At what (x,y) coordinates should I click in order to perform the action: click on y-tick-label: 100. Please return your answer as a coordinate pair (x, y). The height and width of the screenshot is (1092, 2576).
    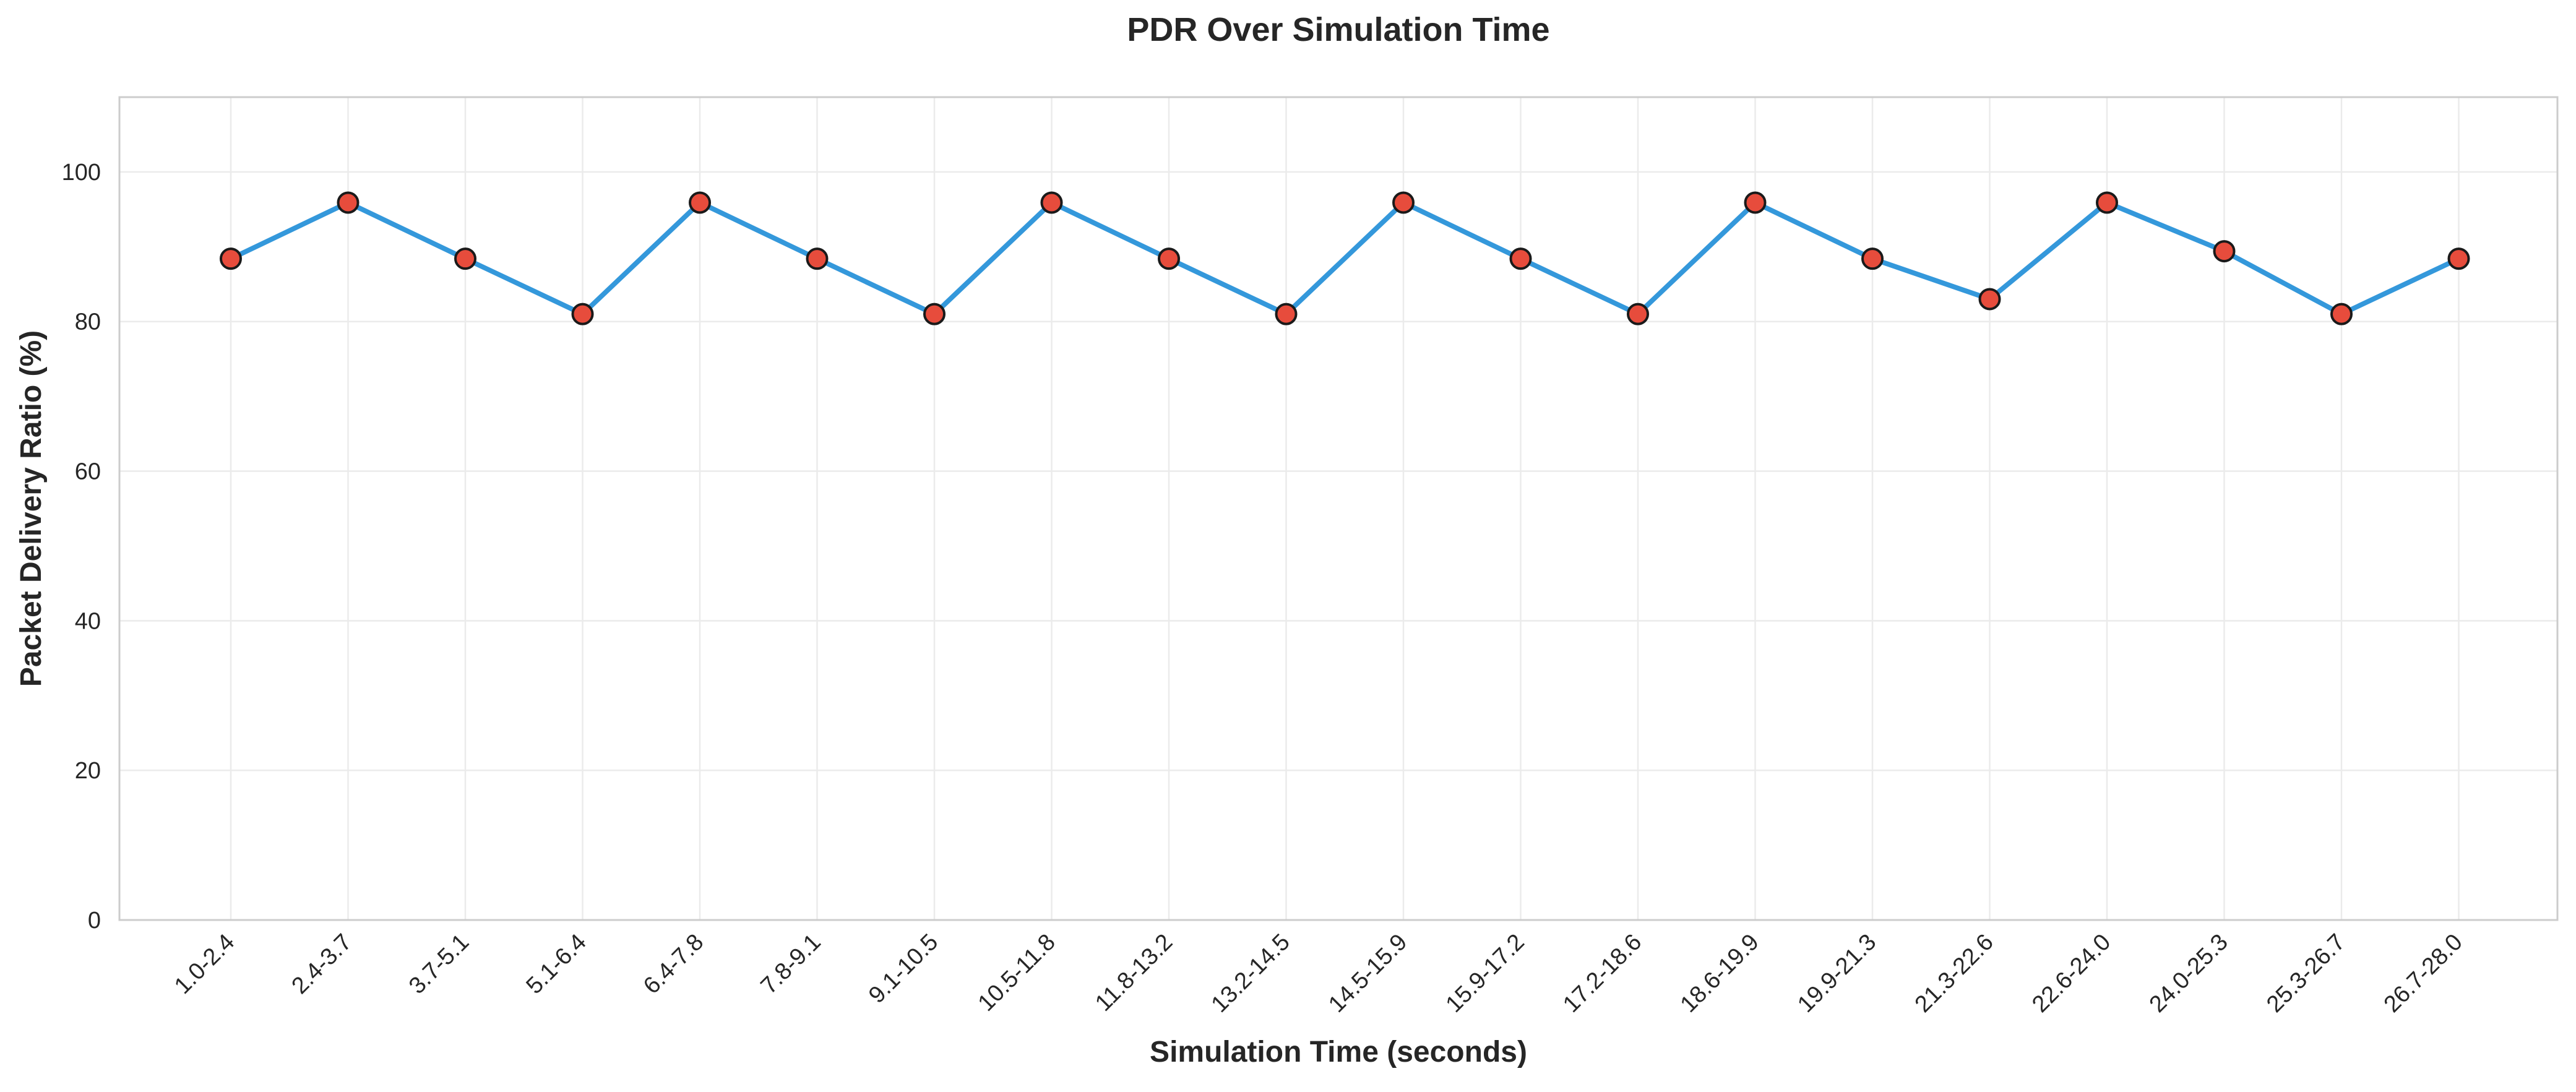
    Looking at the image, I should click on (81, 173).